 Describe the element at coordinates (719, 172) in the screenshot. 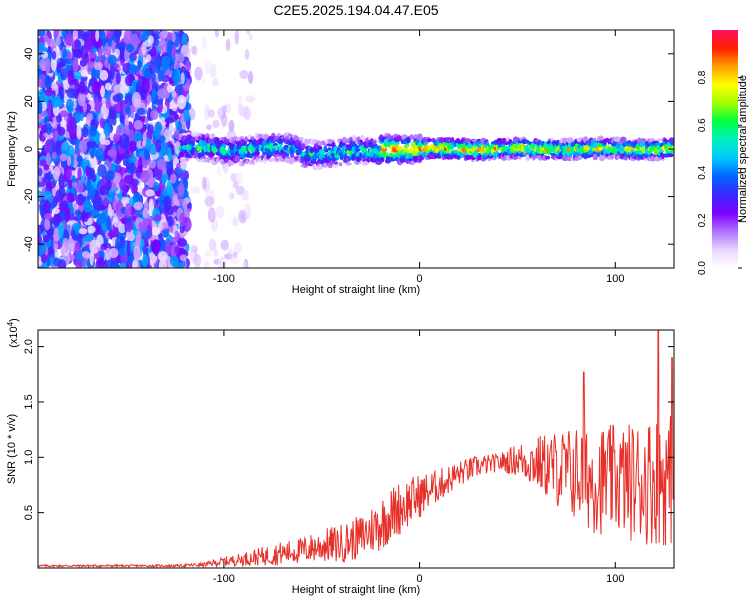

I see `colorbar-ticks: 0.0 0.2 0.4 0.6 0.8` at that location.